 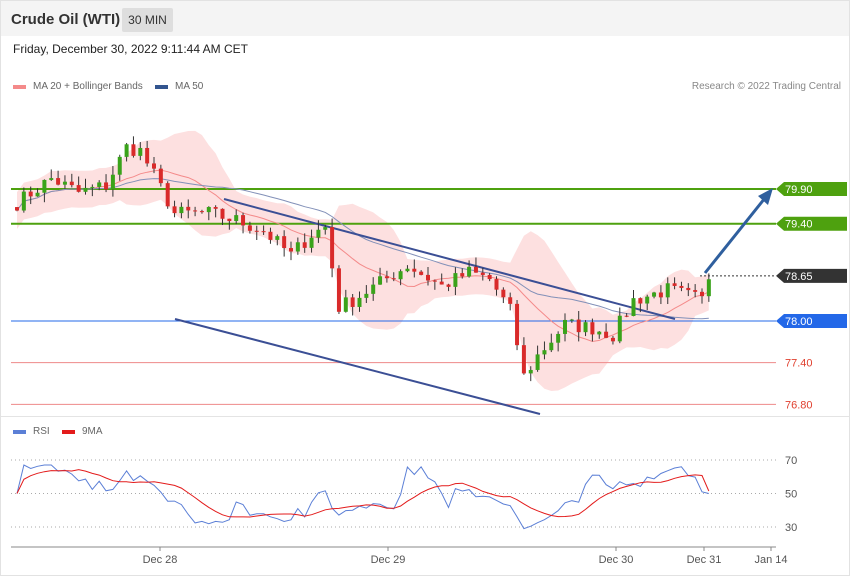 I want to click on legend-ma50: MA 50, so click(x=179, y=86).